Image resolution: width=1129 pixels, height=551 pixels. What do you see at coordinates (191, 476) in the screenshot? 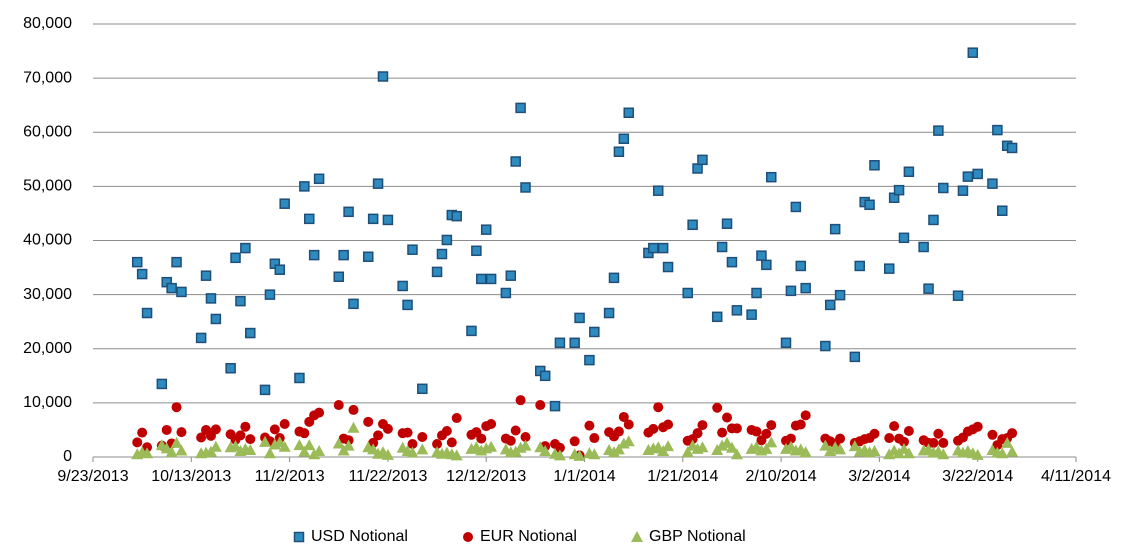
I see `x-tick-label: 10/13/2013` at bounding box center [191, 476].